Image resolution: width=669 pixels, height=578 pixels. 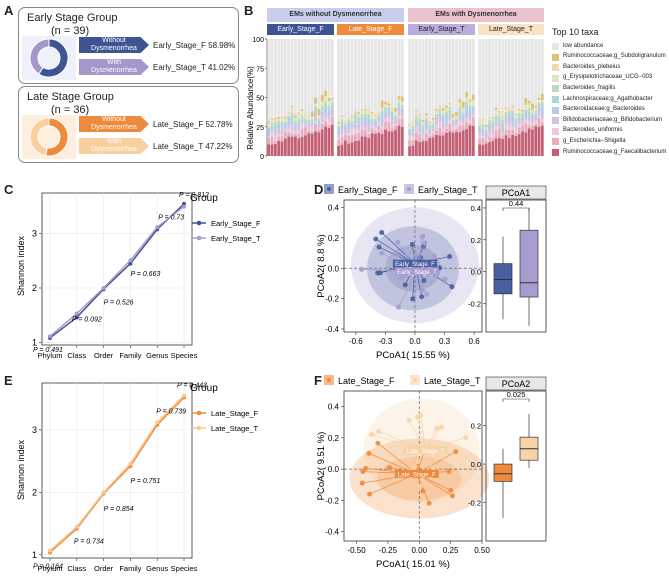 I want to click on plot-frame, so click(x=413, y=266).